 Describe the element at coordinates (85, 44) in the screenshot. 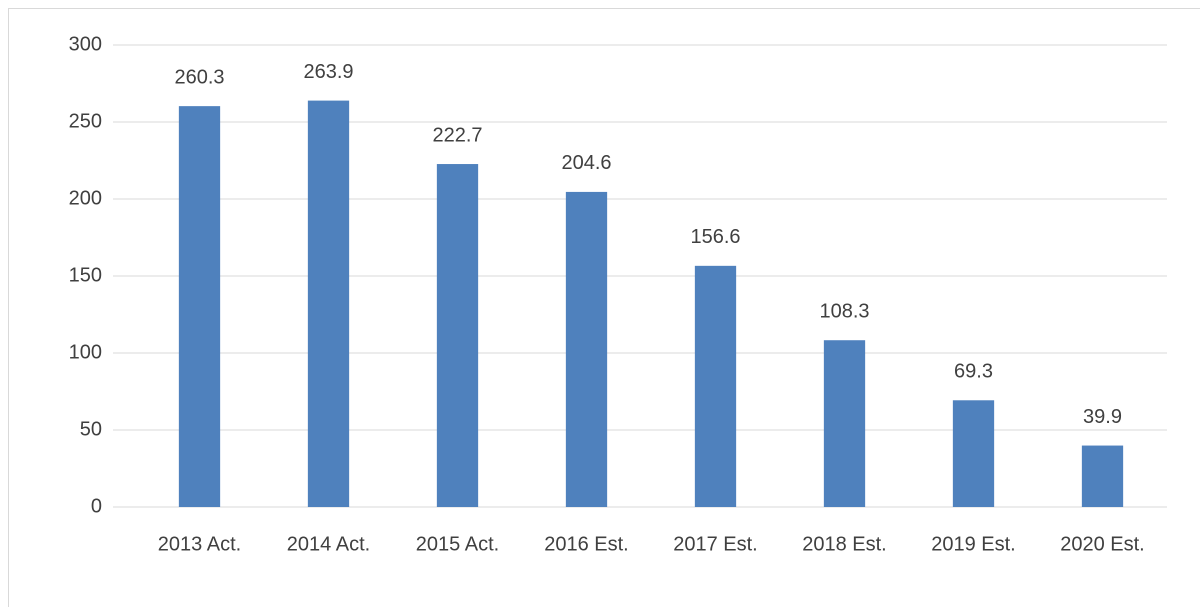

I see `y-tick-label: 300` at that location.